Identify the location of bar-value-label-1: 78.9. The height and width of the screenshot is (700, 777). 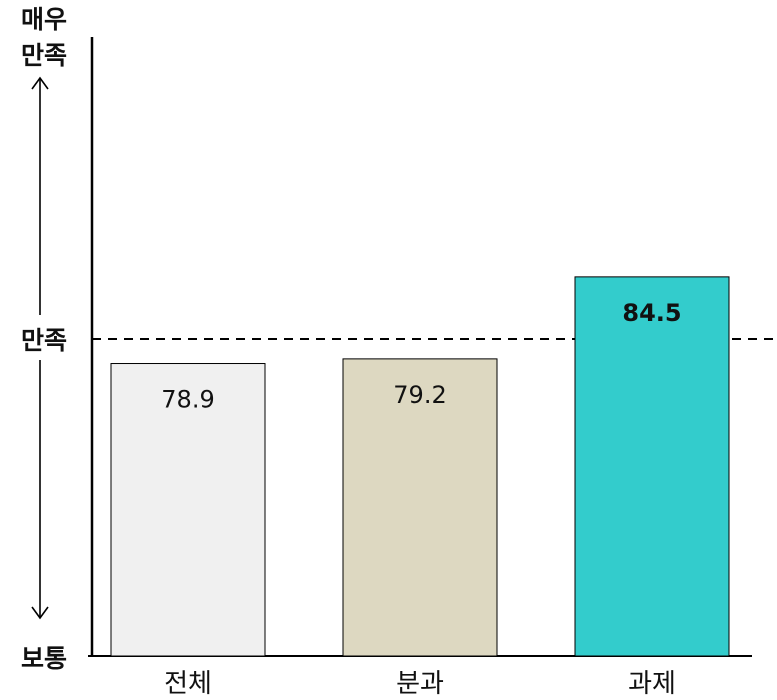
(187, 400).